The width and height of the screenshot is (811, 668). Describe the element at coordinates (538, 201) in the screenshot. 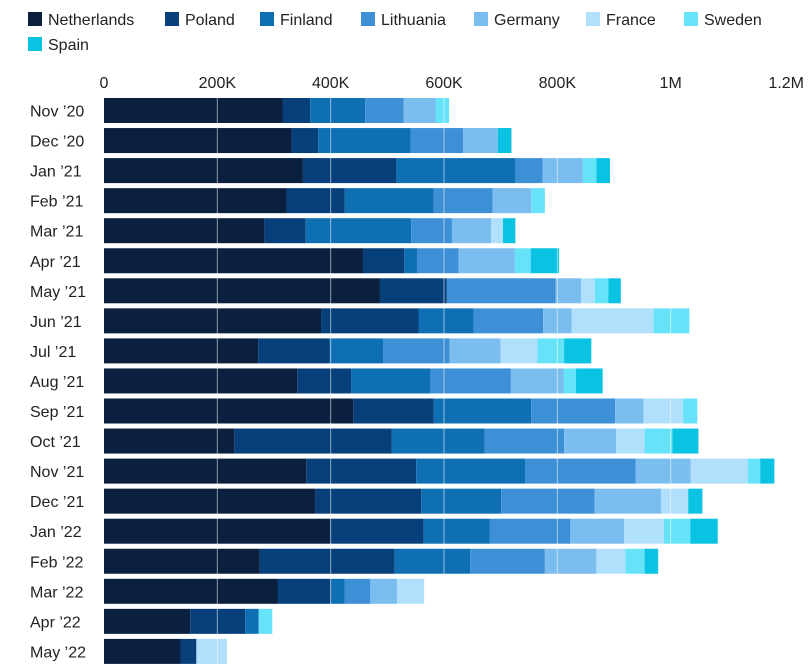

I see `bar-feb-21-sweden` at that location.